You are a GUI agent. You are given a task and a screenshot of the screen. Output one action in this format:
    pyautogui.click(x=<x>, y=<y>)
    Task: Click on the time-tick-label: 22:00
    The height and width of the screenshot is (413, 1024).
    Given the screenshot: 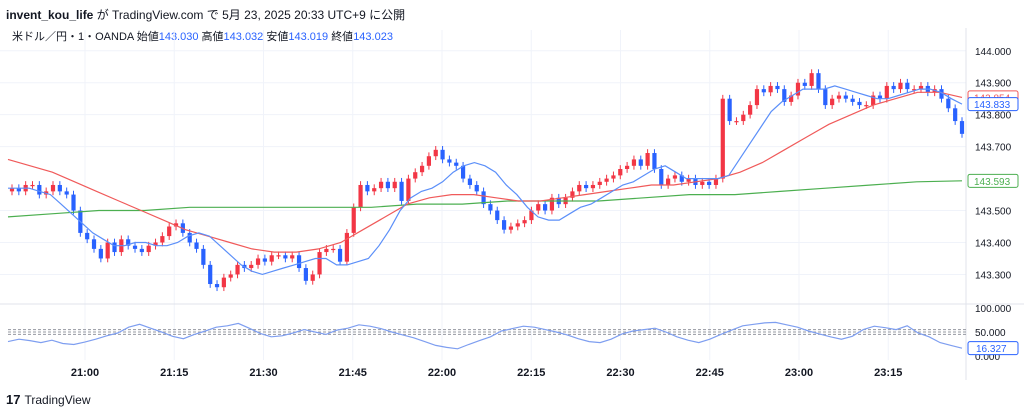 What is the action you would take?
    pyautogui.click(x=442, y=373)
    